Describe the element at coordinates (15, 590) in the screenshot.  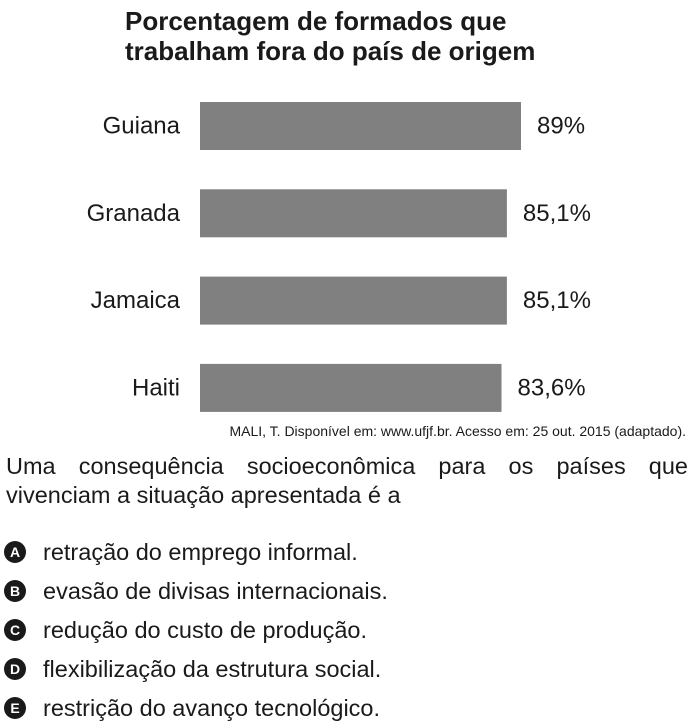
I see `option-letter-icon: B` at that location.